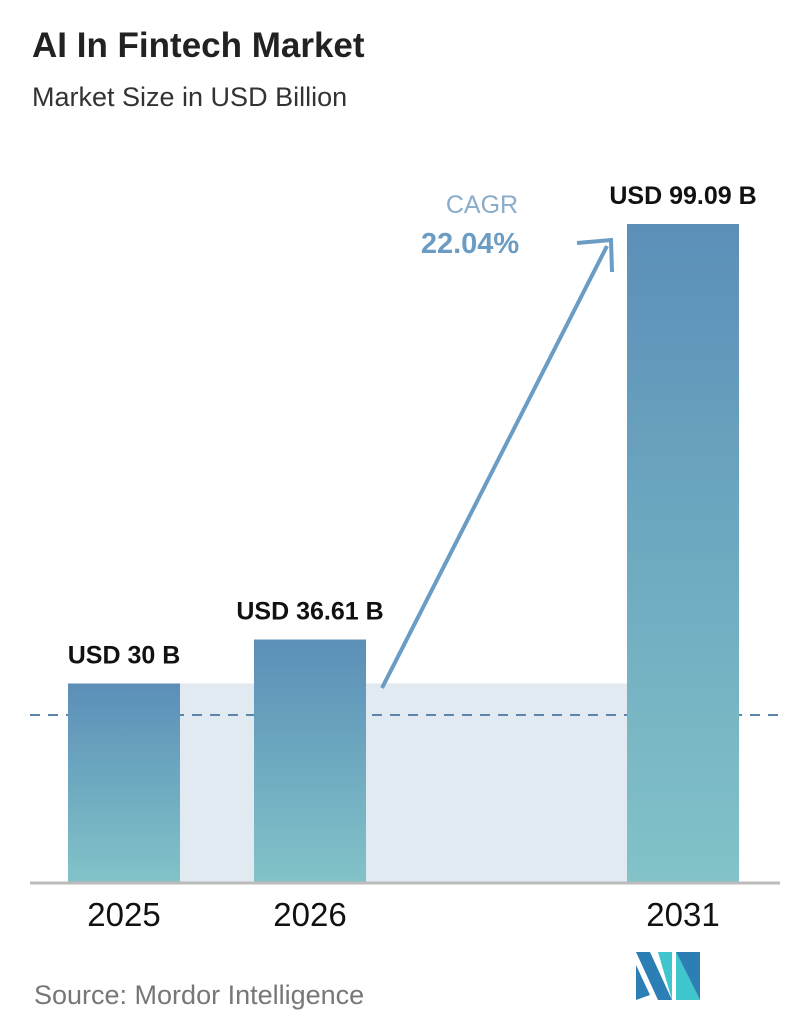  I want to click on x-tick-label: 2025, so click(123, 914).